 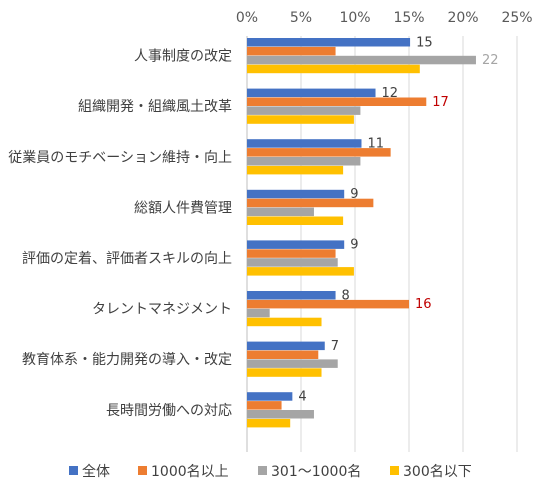 I want to click on x-tick-label: 5%, so click(x=301, y=18).